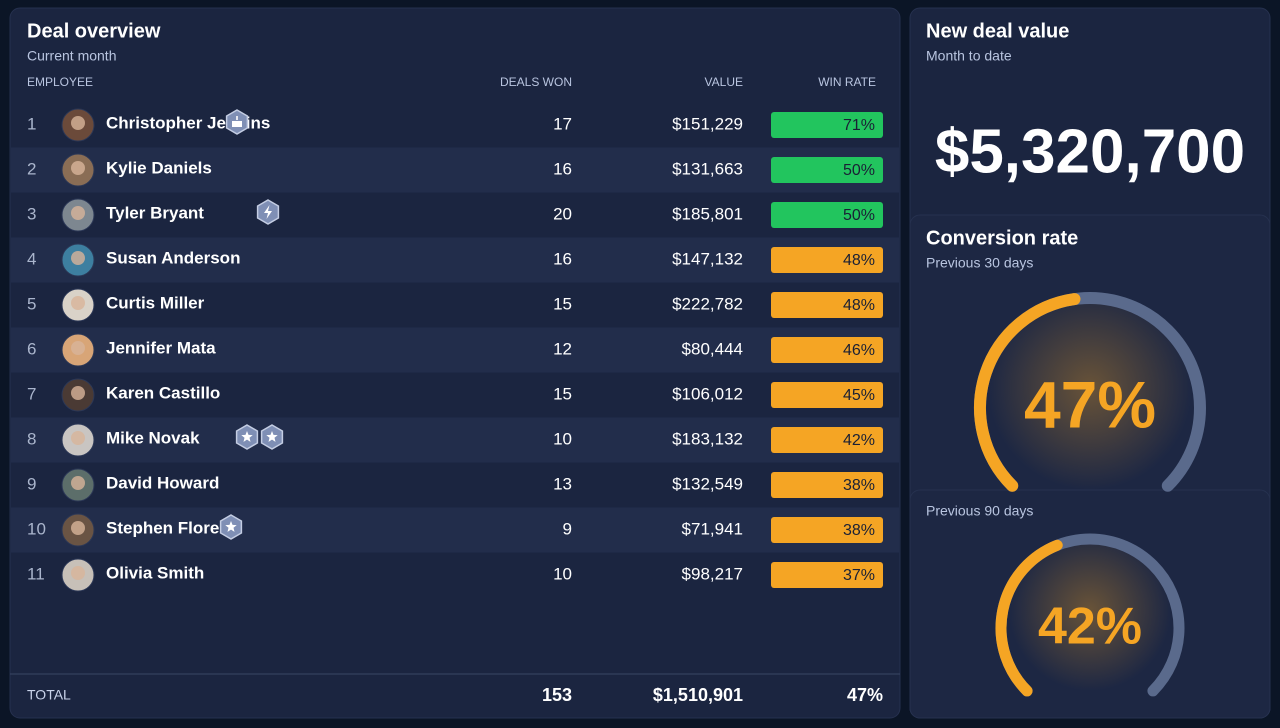 This screenshot has height=728, width=1280. I want to click on rank: 1, so click(31, 123).